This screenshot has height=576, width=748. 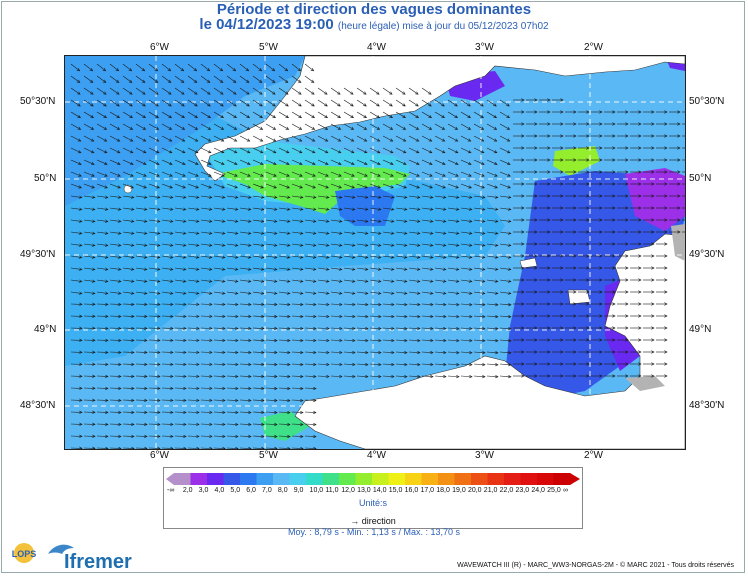 I want to click on legend-tick-label: 9,0, so click(x=298, y=490).